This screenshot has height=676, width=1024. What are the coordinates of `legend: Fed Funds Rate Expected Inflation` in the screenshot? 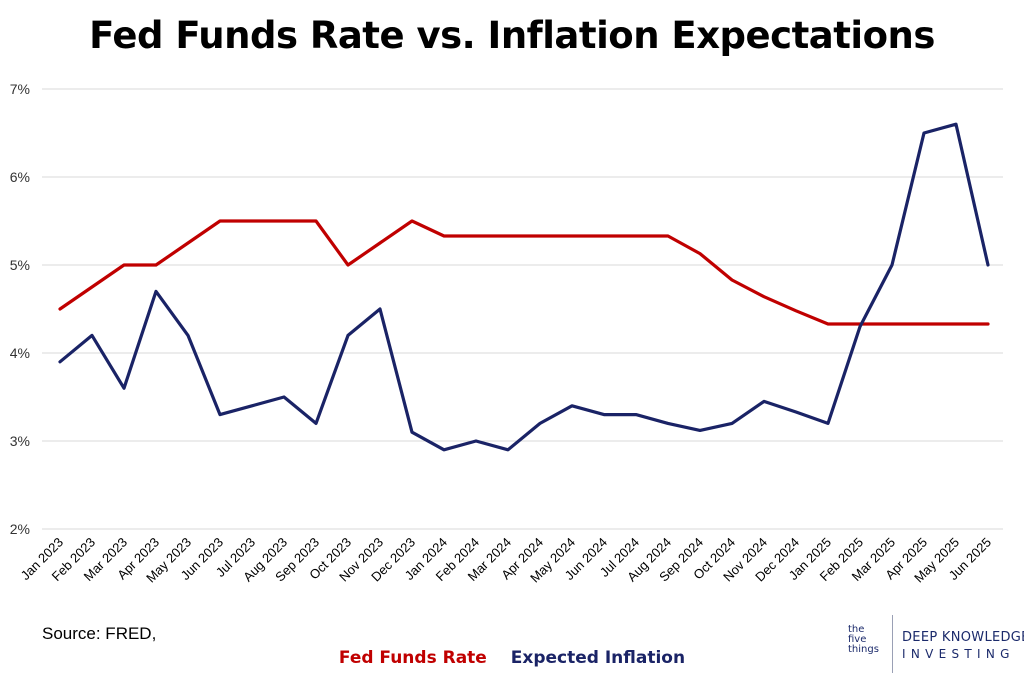 It's located at (512, 658).